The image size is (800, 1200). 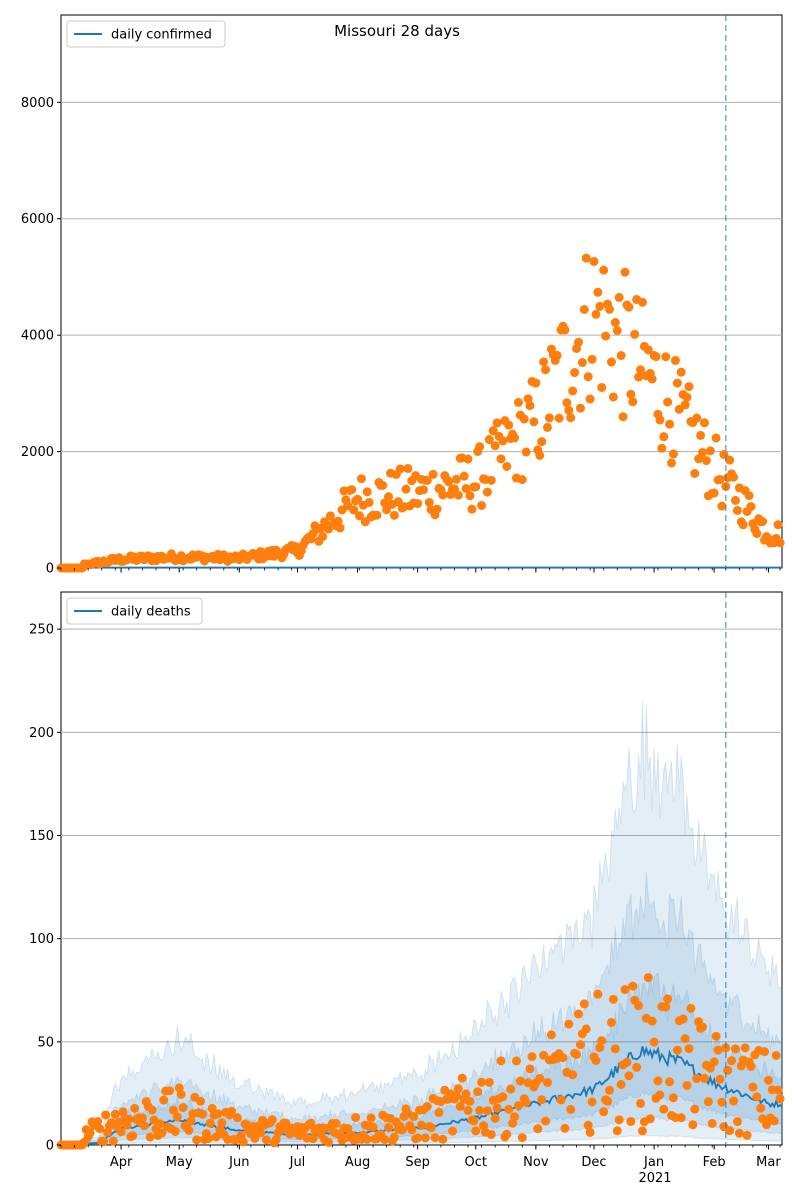 What do you see at coordinates (238, 1162) in the screenshot?
I see `x-tick-label: Jun` at bounding box center [238, 1162].